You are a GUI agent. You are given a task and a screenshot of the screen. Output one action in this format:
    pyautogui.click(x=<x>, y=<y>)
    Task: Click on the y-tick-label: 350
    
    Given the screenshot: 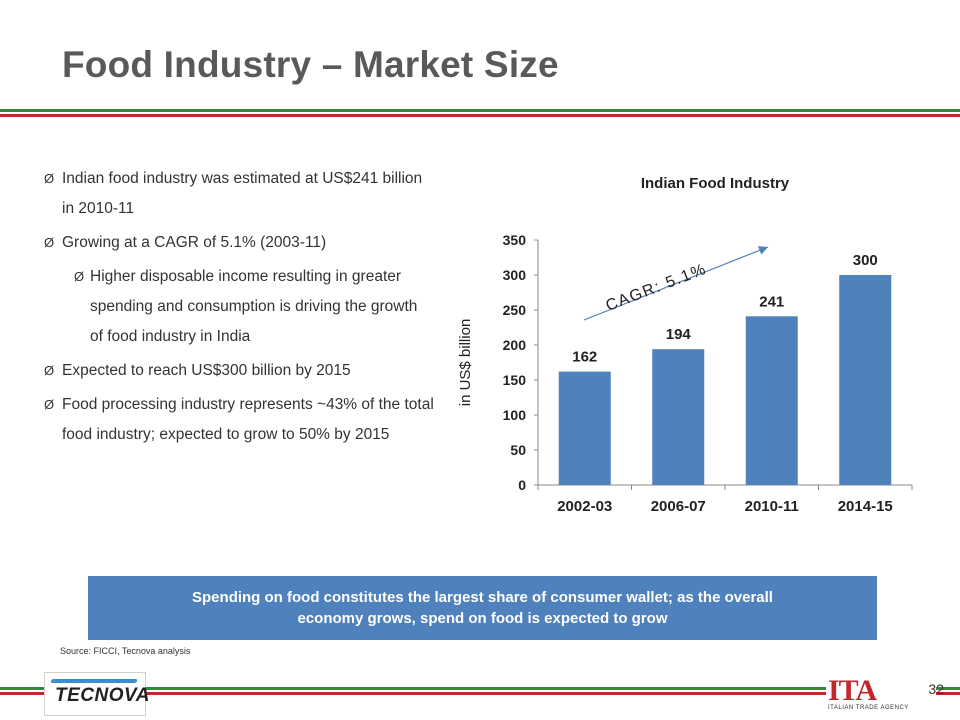 What is the action you would take?
    pyautogui.click(x=515, y=240)
    